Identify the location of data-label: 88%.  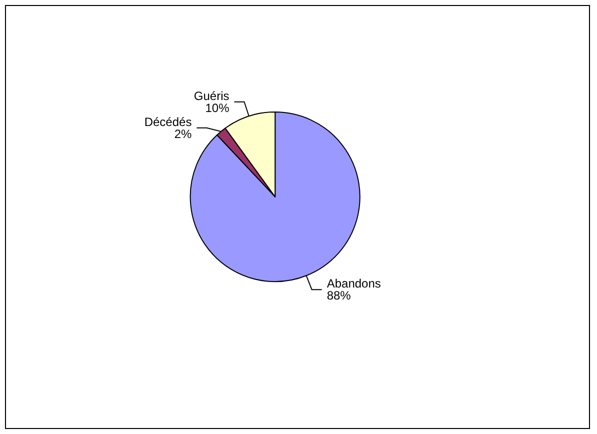
(339, 295).